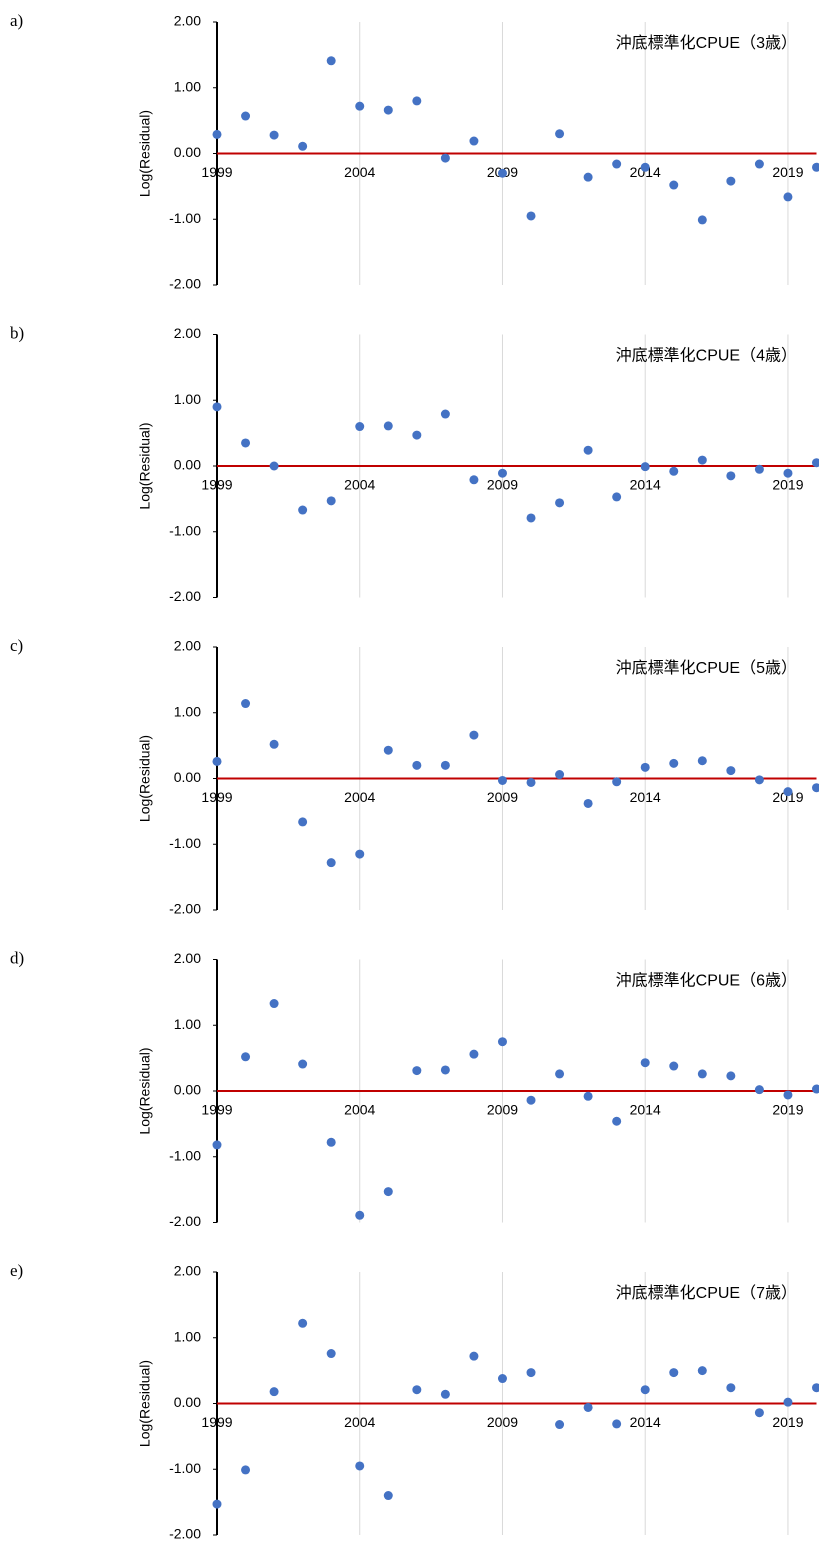 The image size is (819, 1544). I want to click on chart-title: 沖底標準化CPUE（6歳）, so click(706, 981).